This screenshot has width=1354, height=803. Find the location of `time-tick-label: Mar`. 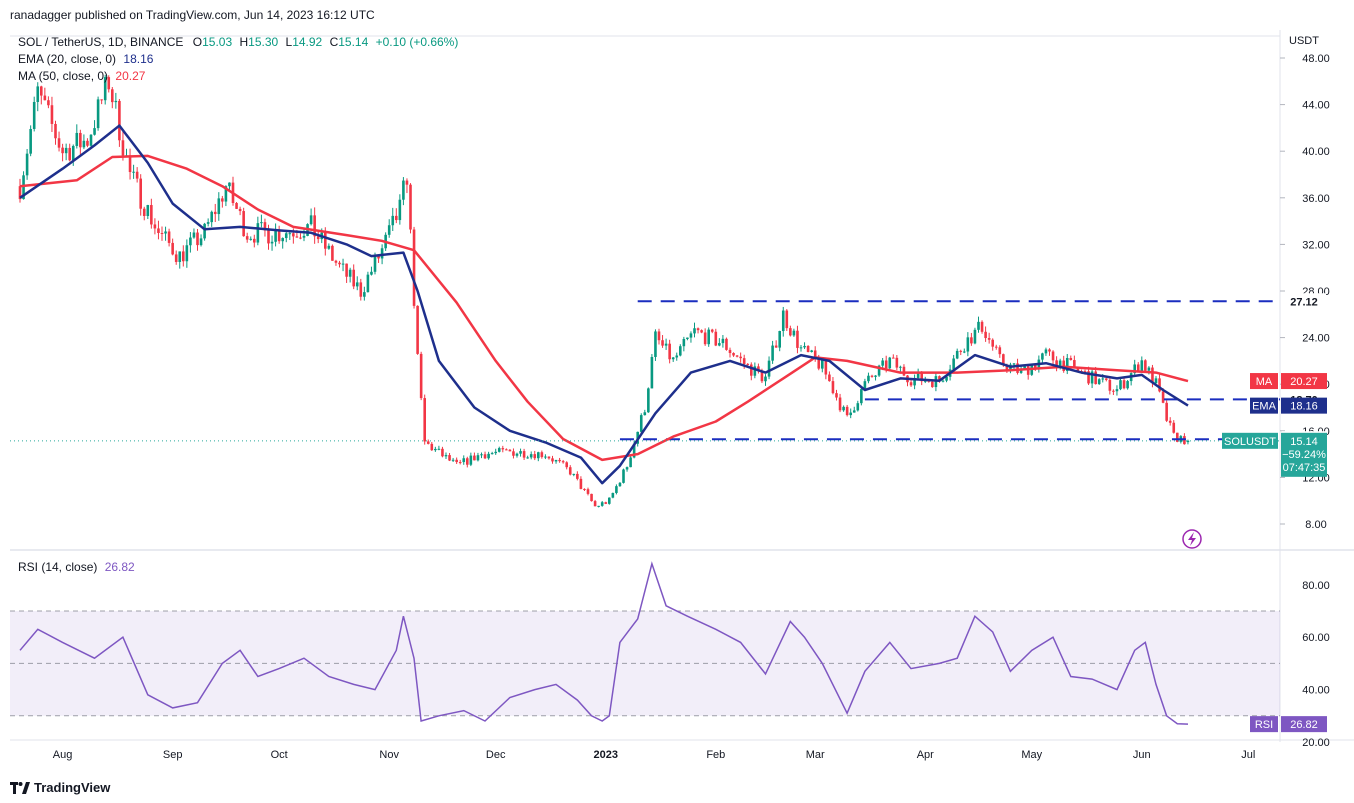

time-tick-label: Mar is located at coordinates (815, 755).